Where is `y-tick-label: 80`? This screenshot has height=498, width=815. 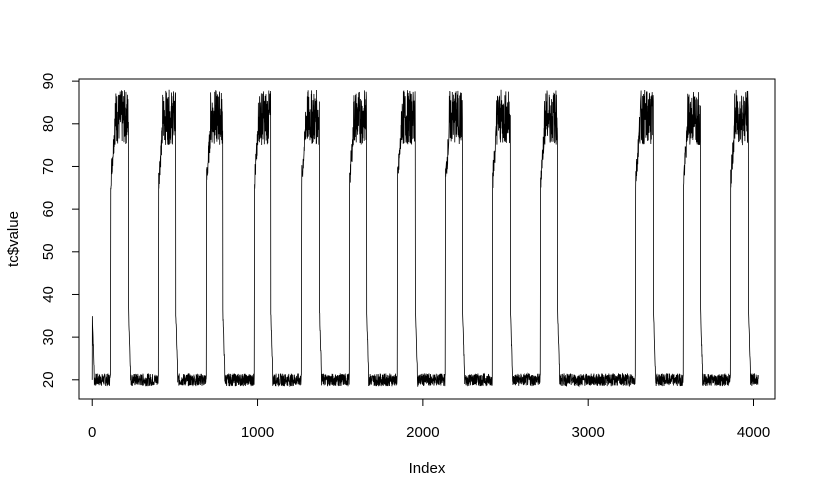
y-tick-label: 80 is located at coordinates (48, 123).